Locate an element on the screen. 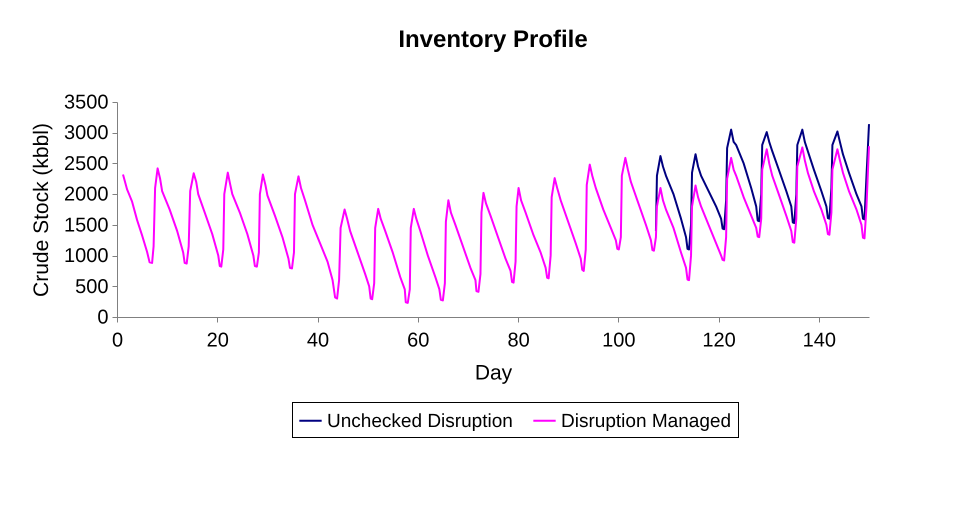 The width and height of the screenshot is (959, 522). x-tick-label: 0 is located at coordinates (118, 341).